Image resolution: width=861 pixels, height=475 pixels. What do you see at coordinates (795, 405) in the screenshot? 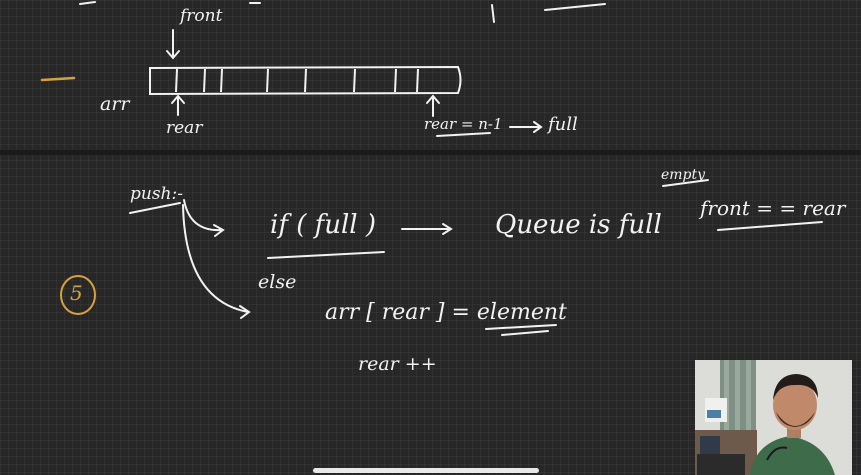
I see `presenter-head` at bounding box center [795, 405].